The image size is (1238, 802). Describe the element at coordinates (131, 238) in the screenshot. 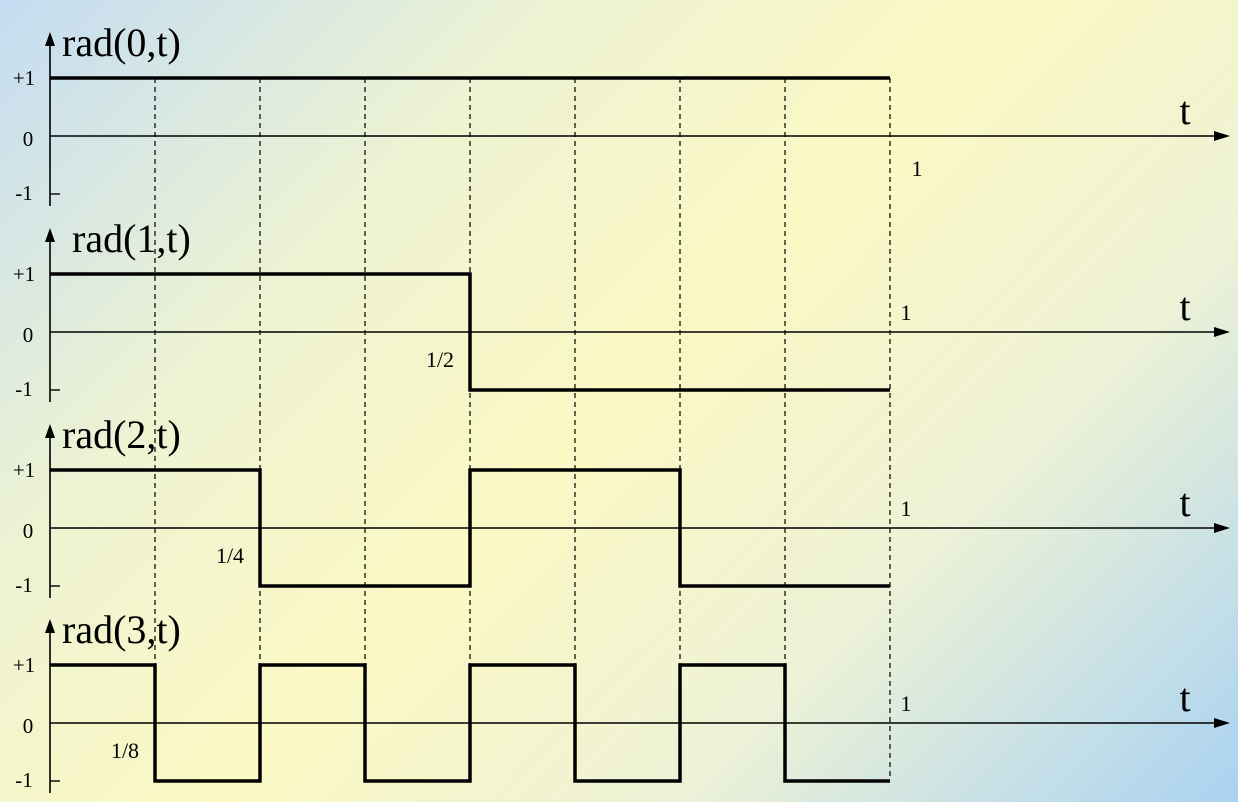

I see `panel-title: rad(1,t)` at that location.